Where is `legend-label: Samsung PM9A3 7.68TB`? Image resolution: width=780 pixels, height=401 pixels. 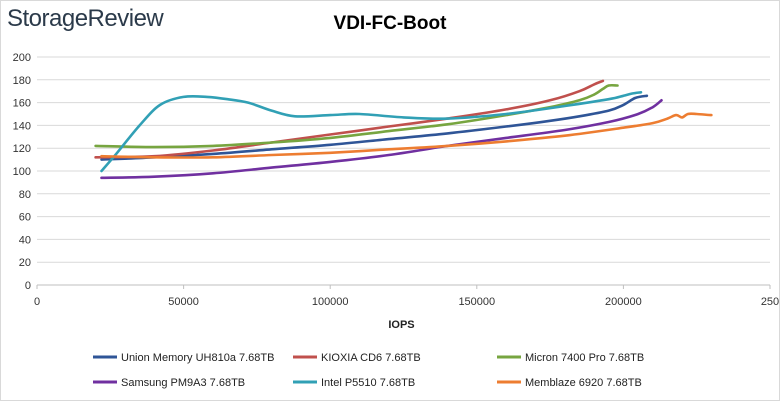 legend-label: Samsung PM9A3 7.68TB is located at coordinates (183, 383).